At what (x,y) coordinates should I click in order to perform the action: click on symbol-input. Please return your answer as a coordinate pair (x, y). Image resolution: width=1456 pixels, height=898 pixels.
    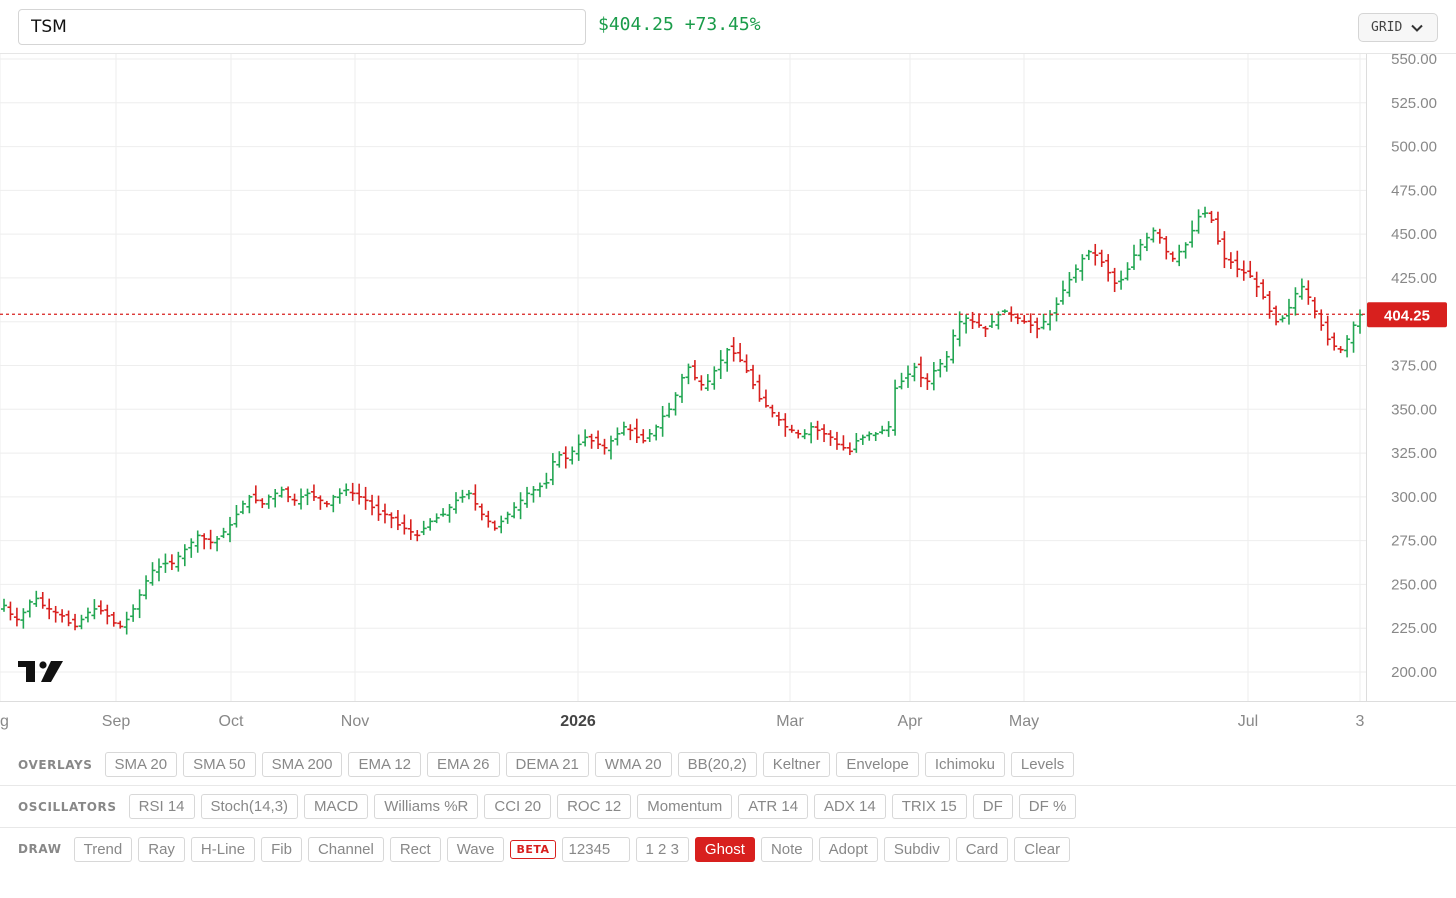
    Looking at the image, I should click on (302, 27).